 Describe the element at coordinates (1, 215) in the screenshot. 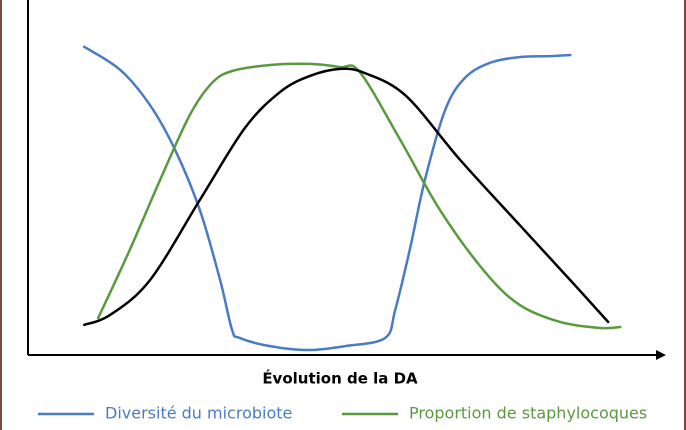

I see `page-border-left` at that location.